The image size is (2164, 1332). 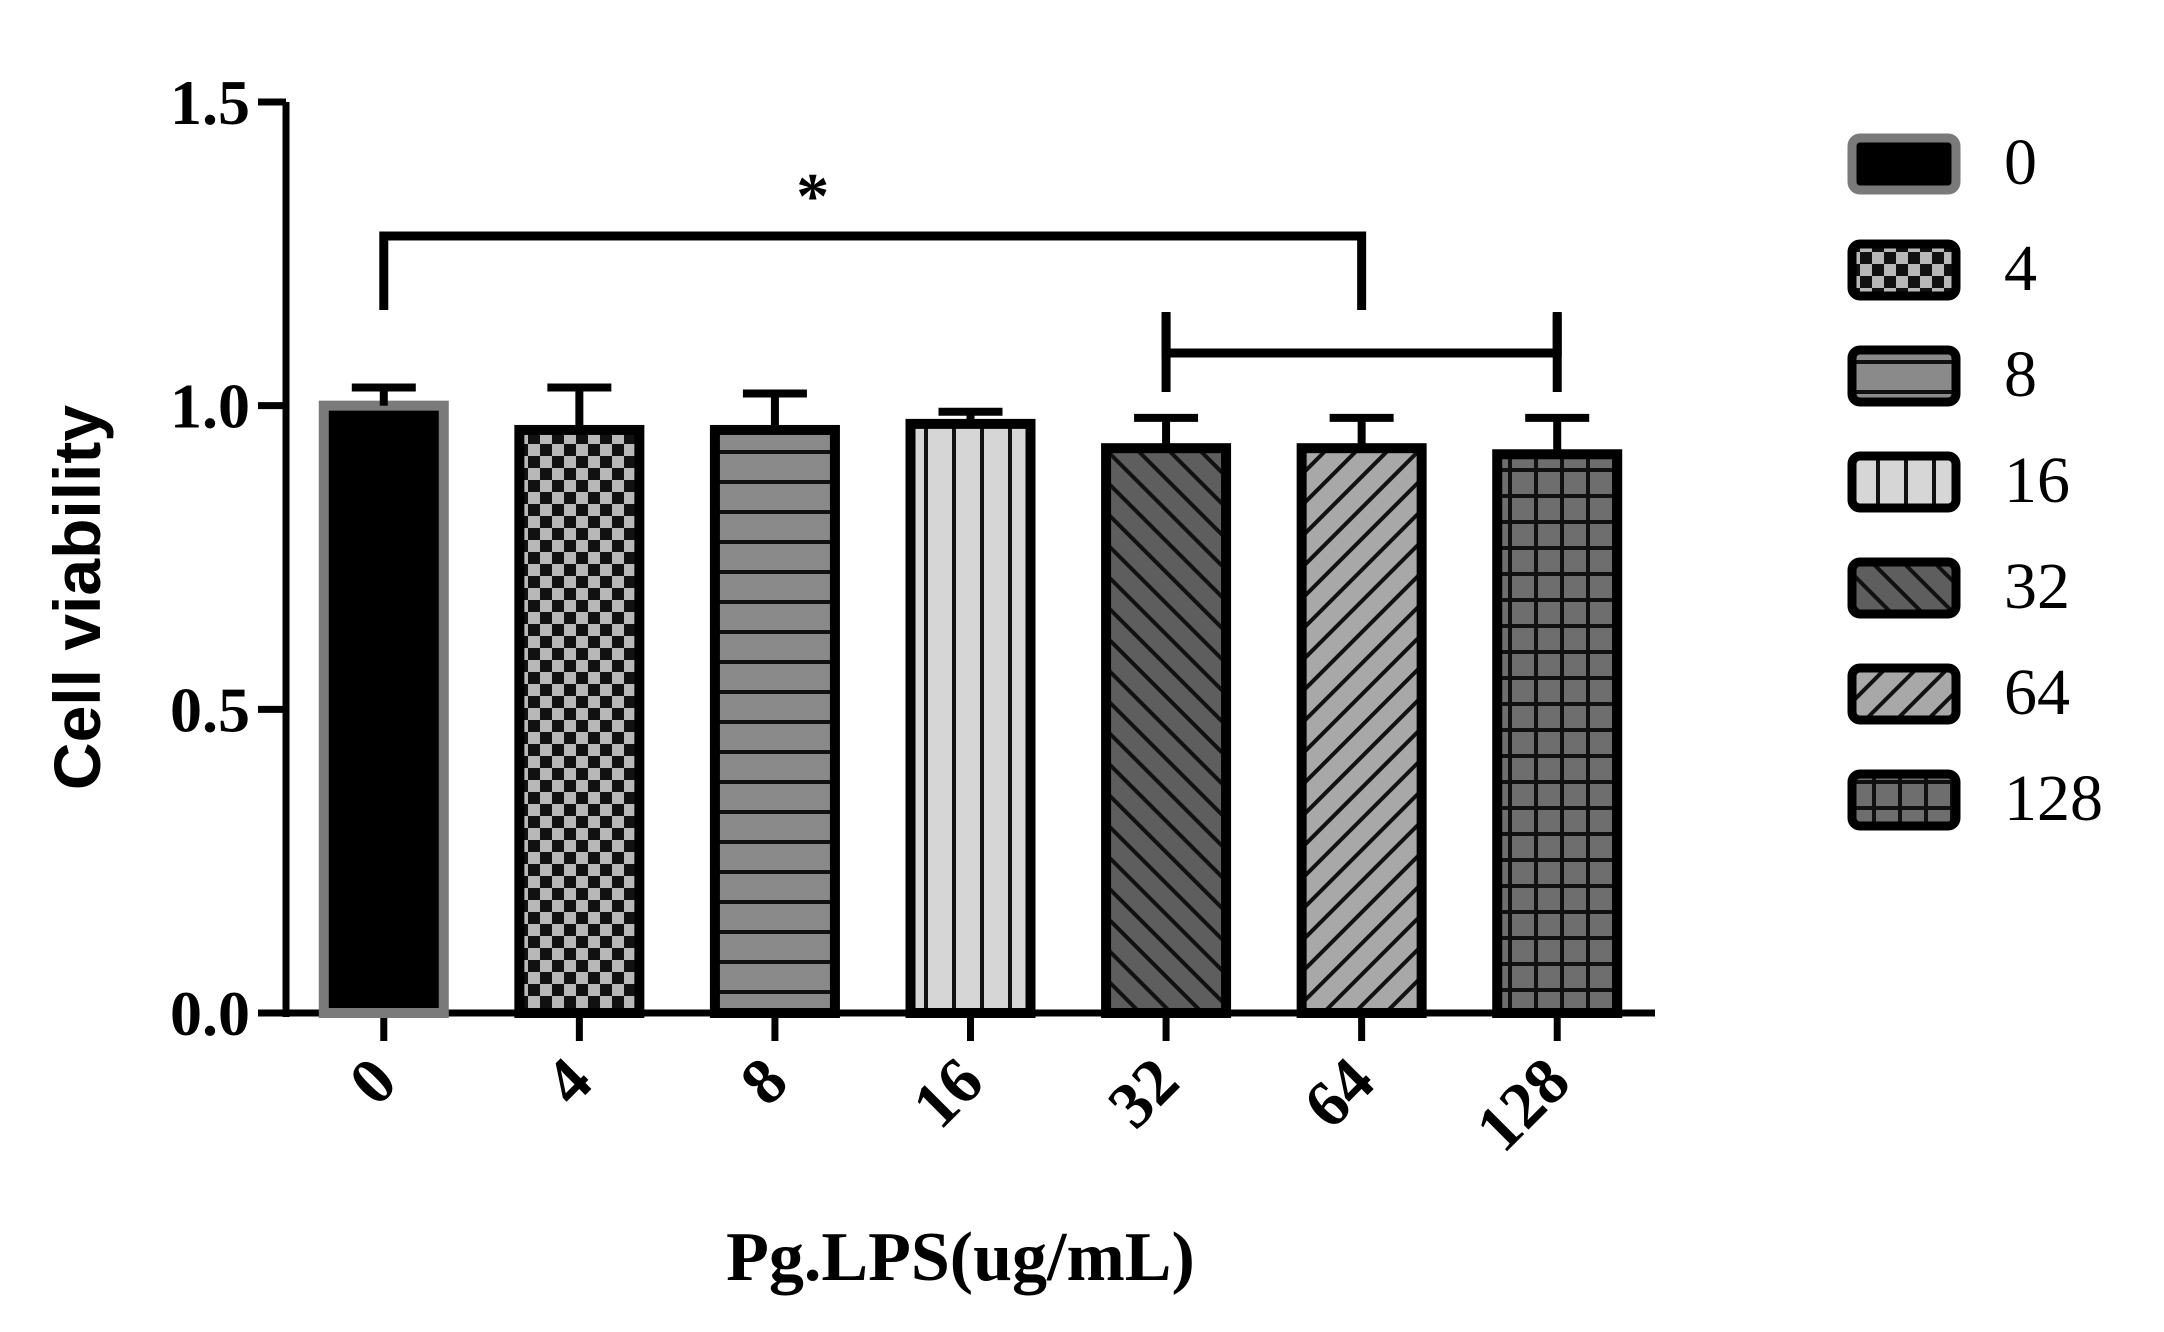 I want to click on x-tick-label: 0, so click(x=372, y=1081).